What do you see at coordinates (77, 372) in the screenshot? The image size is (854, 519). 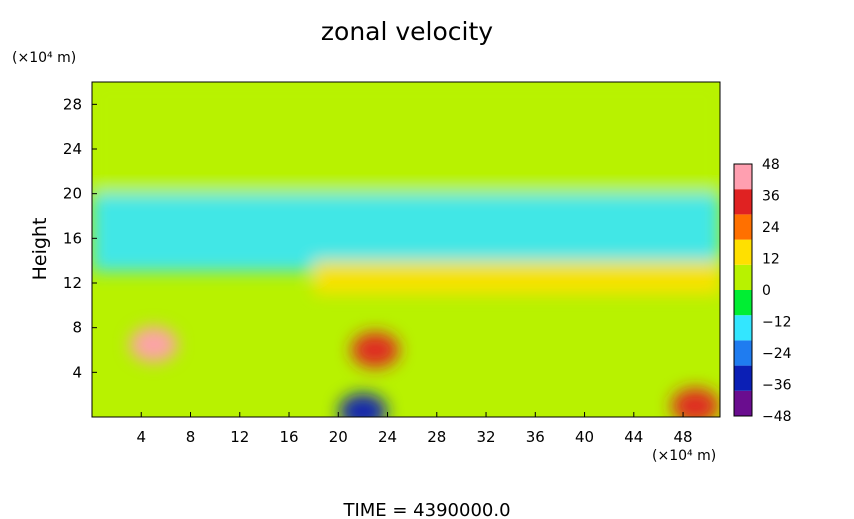 I see `y-tick-label: 4` at bounding box center [77, 372].